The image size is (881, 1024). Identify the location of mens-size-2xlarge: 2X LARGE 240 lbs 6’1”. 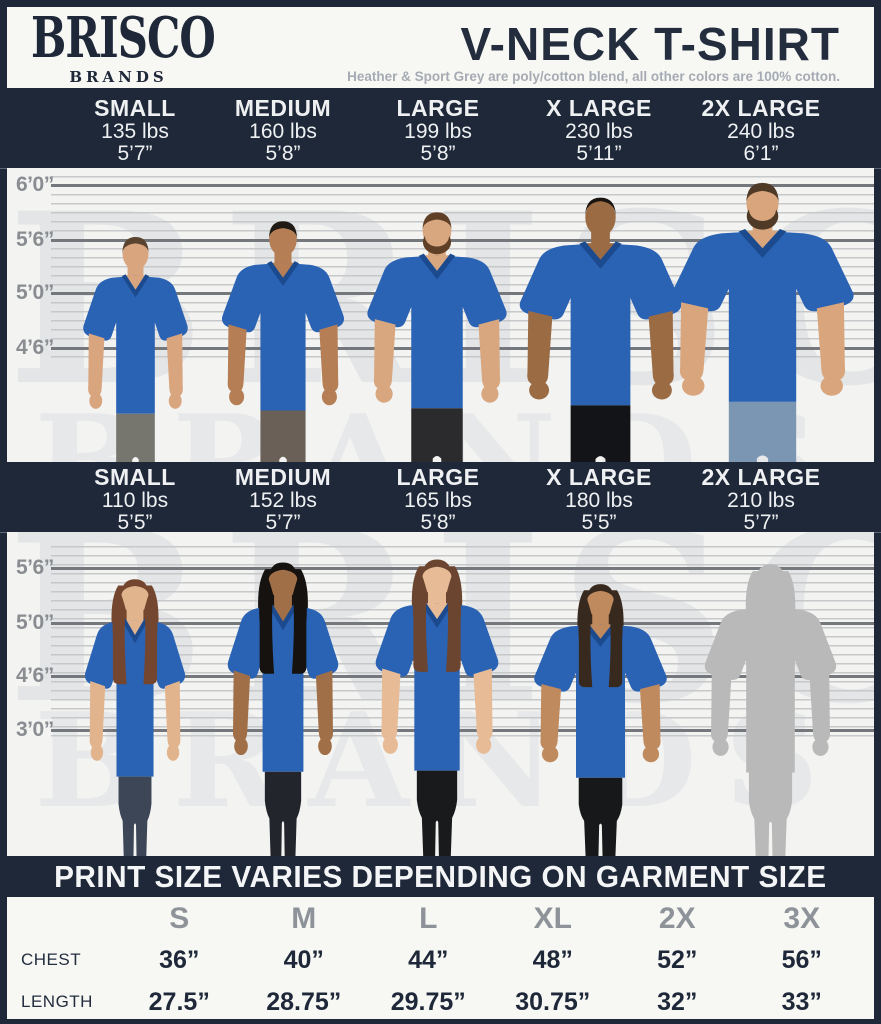
(761, 130).